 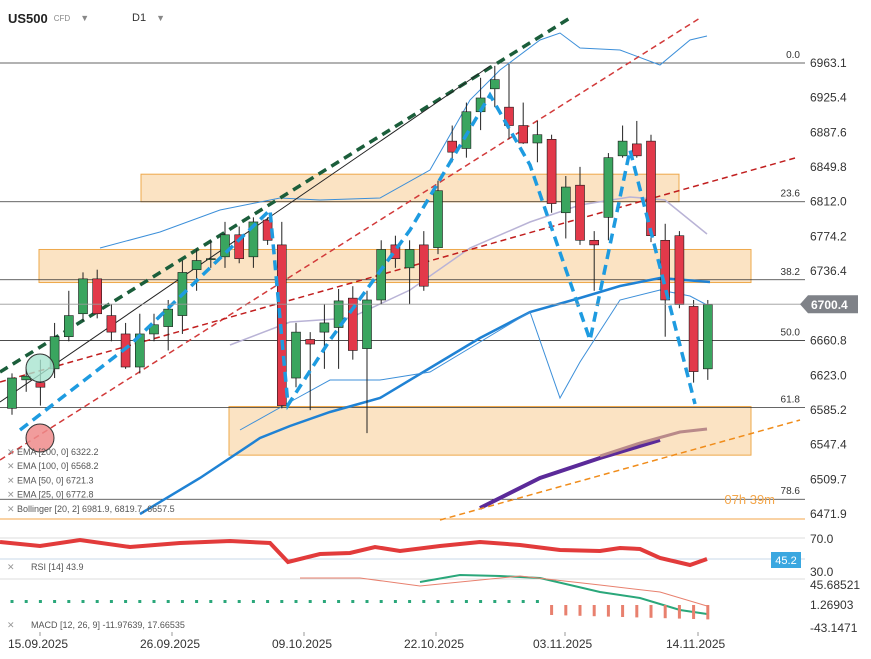 I want to click on timeframe-label: D1, so click(x=139, y=18).